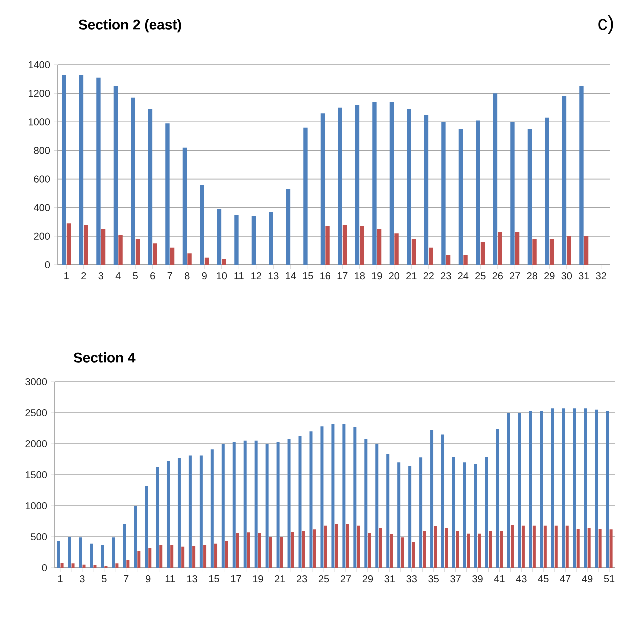 This screenshot has width=625, height=627. What do you see at coordinates (324, 579) in the screenshot?
I see `x-tick-label: 25` at bounding box center [324, 579].